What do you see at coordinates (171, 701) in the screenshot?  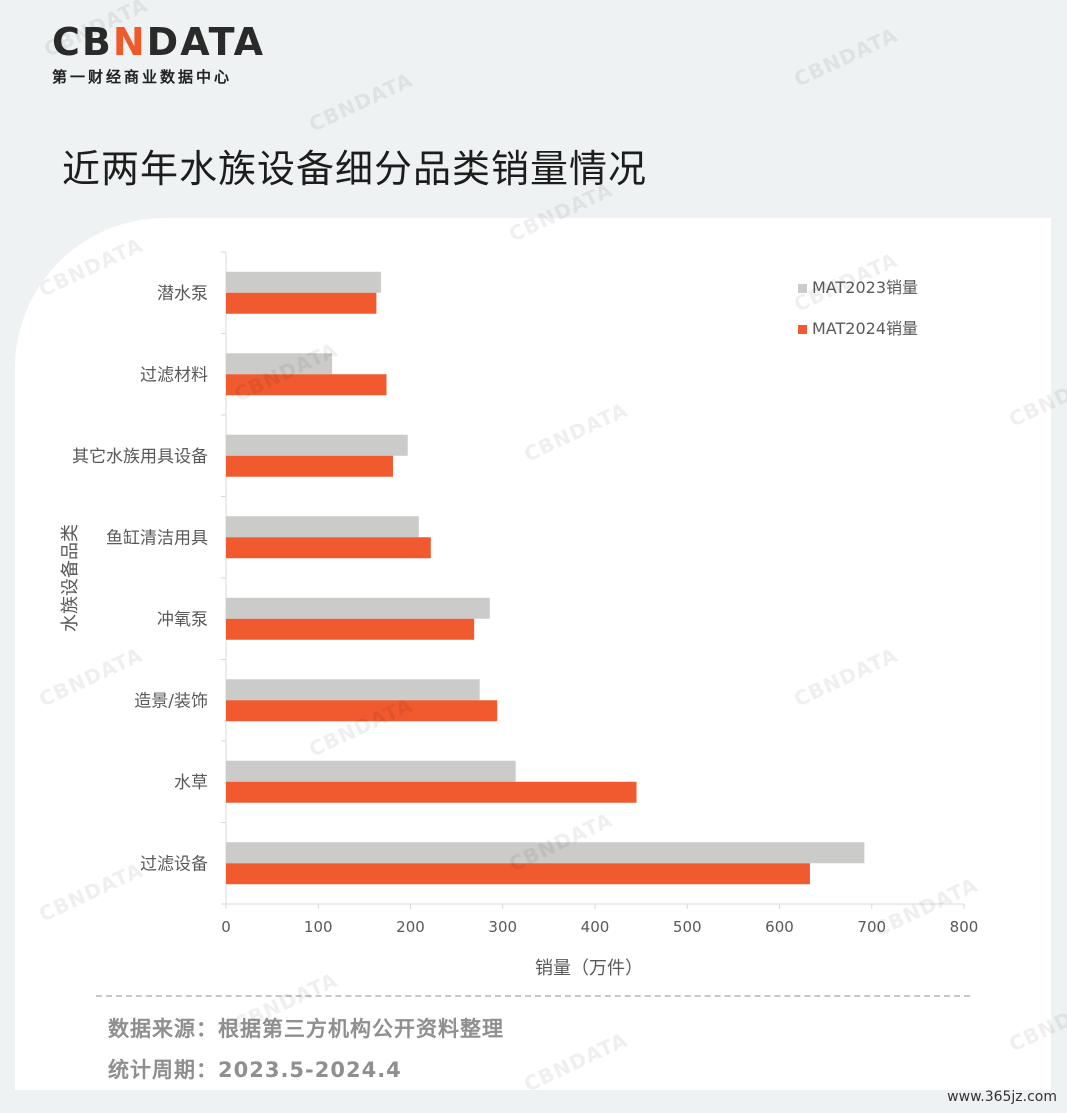 I see `category-label: 造景/装饰` at bounding box center [171, 701].